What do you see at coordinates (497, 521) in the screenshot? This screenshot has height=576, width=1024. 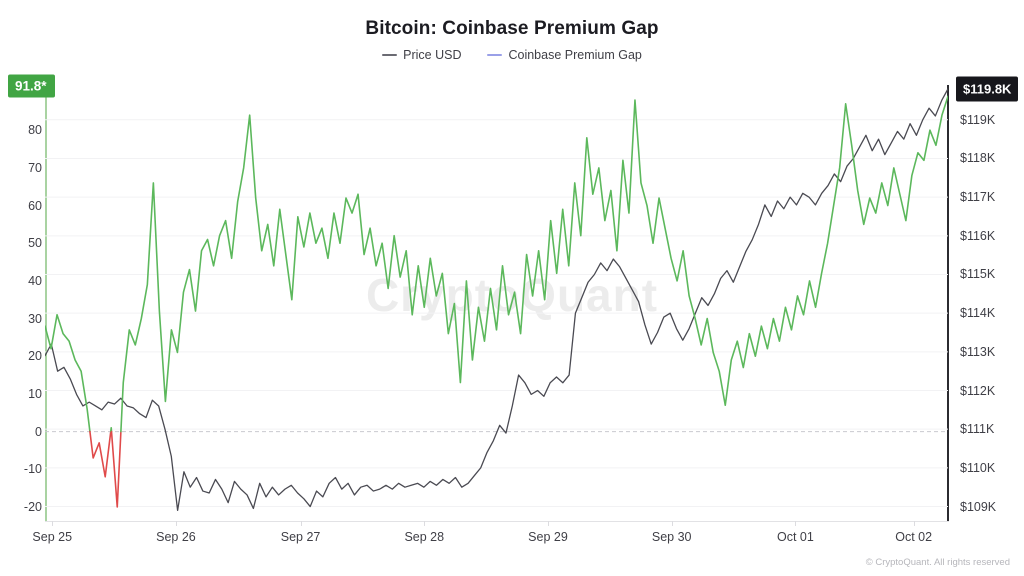 I see `bottom-axis-line` at bounding box center [497, 521].